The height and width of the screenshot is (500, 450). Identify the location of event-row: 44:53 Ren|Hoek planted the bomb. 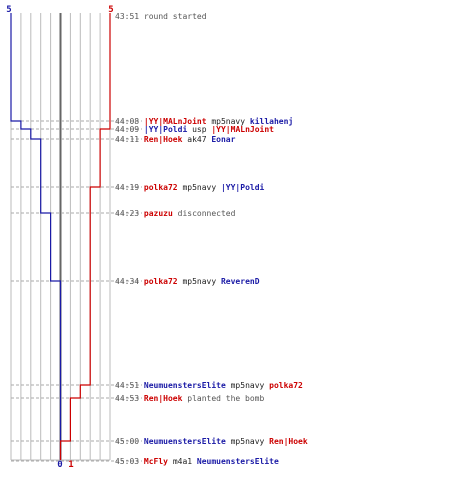
(190, 398).